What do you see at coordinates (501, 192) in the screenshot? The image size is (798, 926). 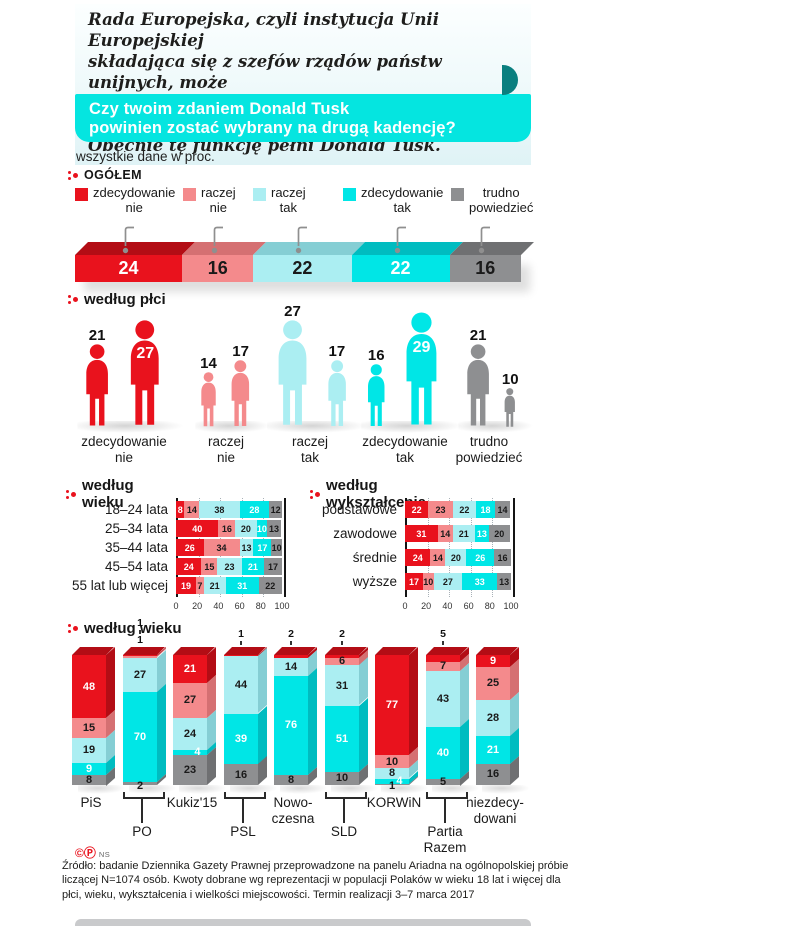 I see `legend-label-line: trudno` at bounding box center [501, 192].